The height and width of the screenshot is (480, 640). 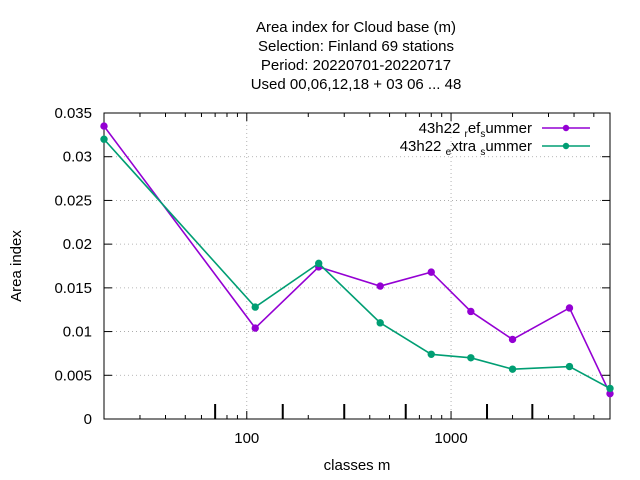 I want to click on y-tick-label: 0.03, so click(x=77, y=157).